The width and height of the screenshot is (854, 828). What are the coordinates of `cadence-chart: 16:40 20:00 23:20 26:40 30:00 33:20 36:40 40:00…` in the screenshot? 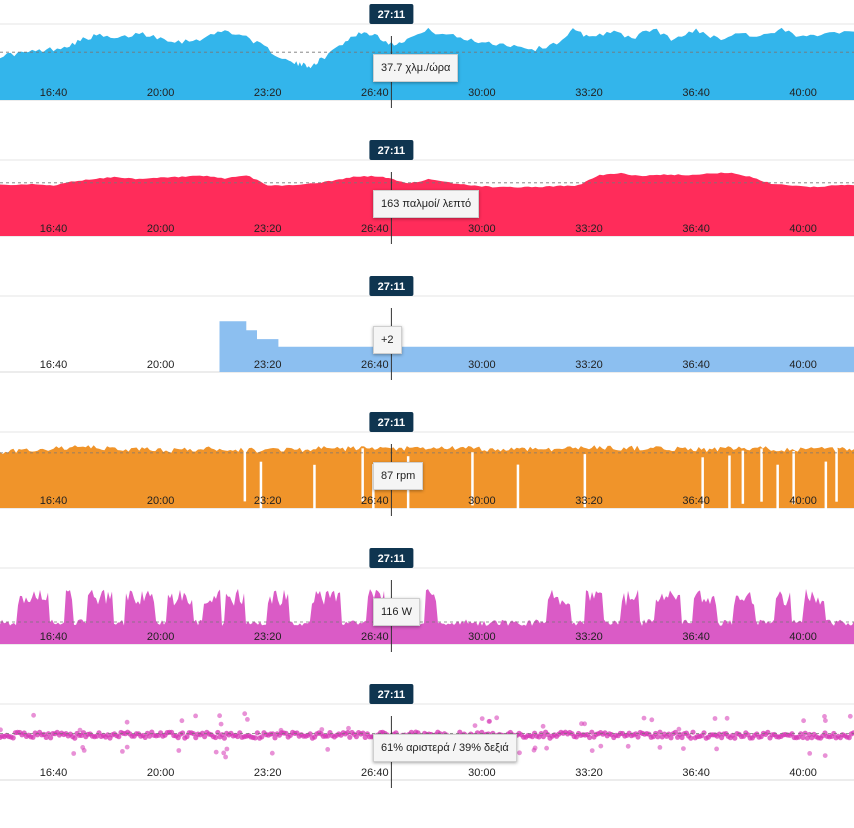 It's located at (427, 465).